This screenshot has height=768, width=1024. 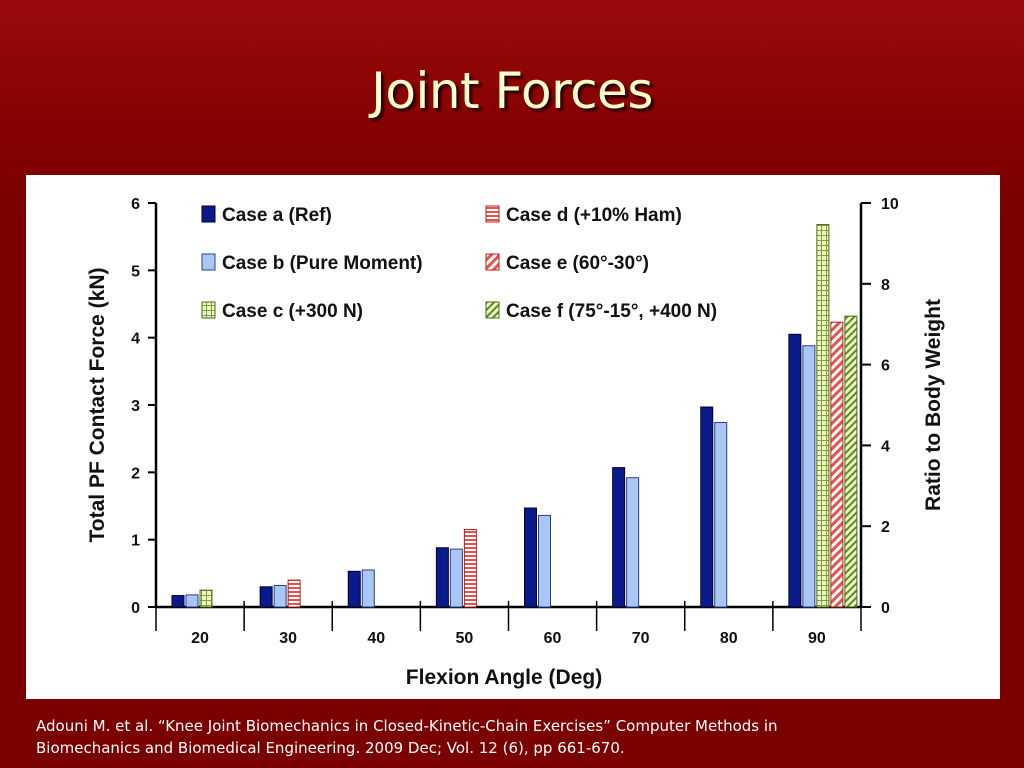 I want to click on legend-swatch-b, so click(x=208, y=262).